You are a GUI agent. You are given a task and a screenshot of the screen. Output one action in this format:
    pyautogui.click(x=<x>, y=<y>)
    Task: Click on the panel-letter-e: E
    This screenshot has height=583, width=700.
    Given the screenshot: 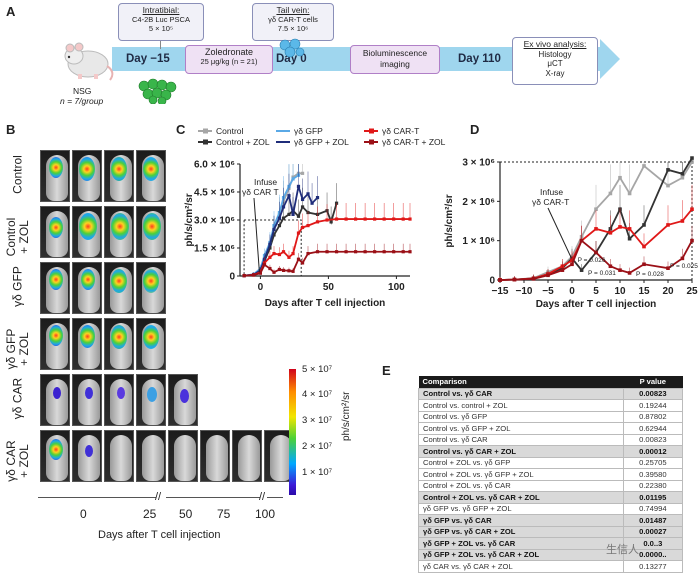 What is the action you would take?
    pyautogui.click(x=386, y=370)
    